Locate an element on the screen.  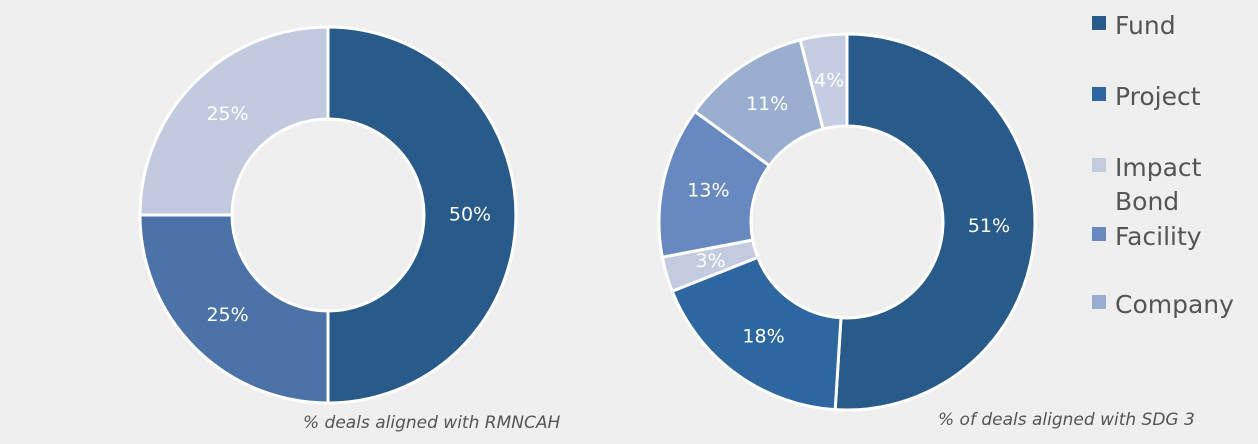
sdg3-label-4: 11% is located at coordinates (767, 104).